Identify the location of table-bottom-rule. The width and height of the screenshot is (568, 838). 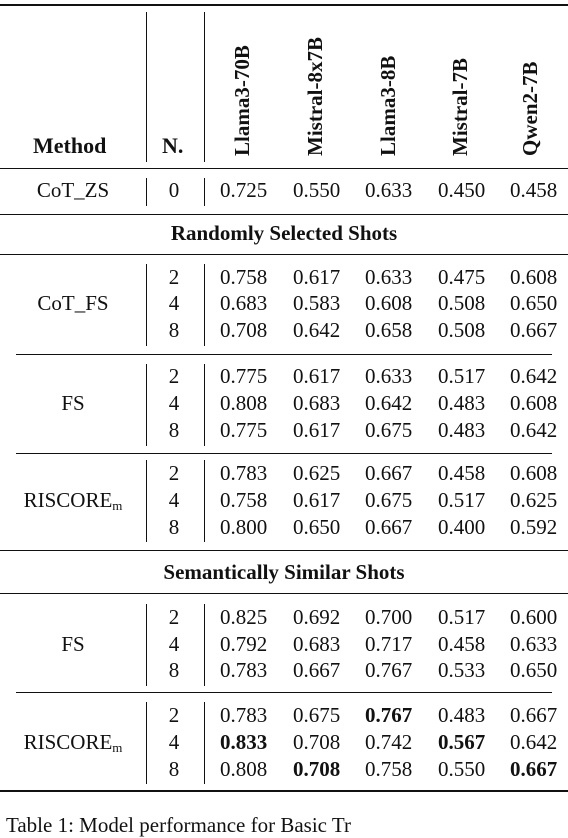
(284, 791).